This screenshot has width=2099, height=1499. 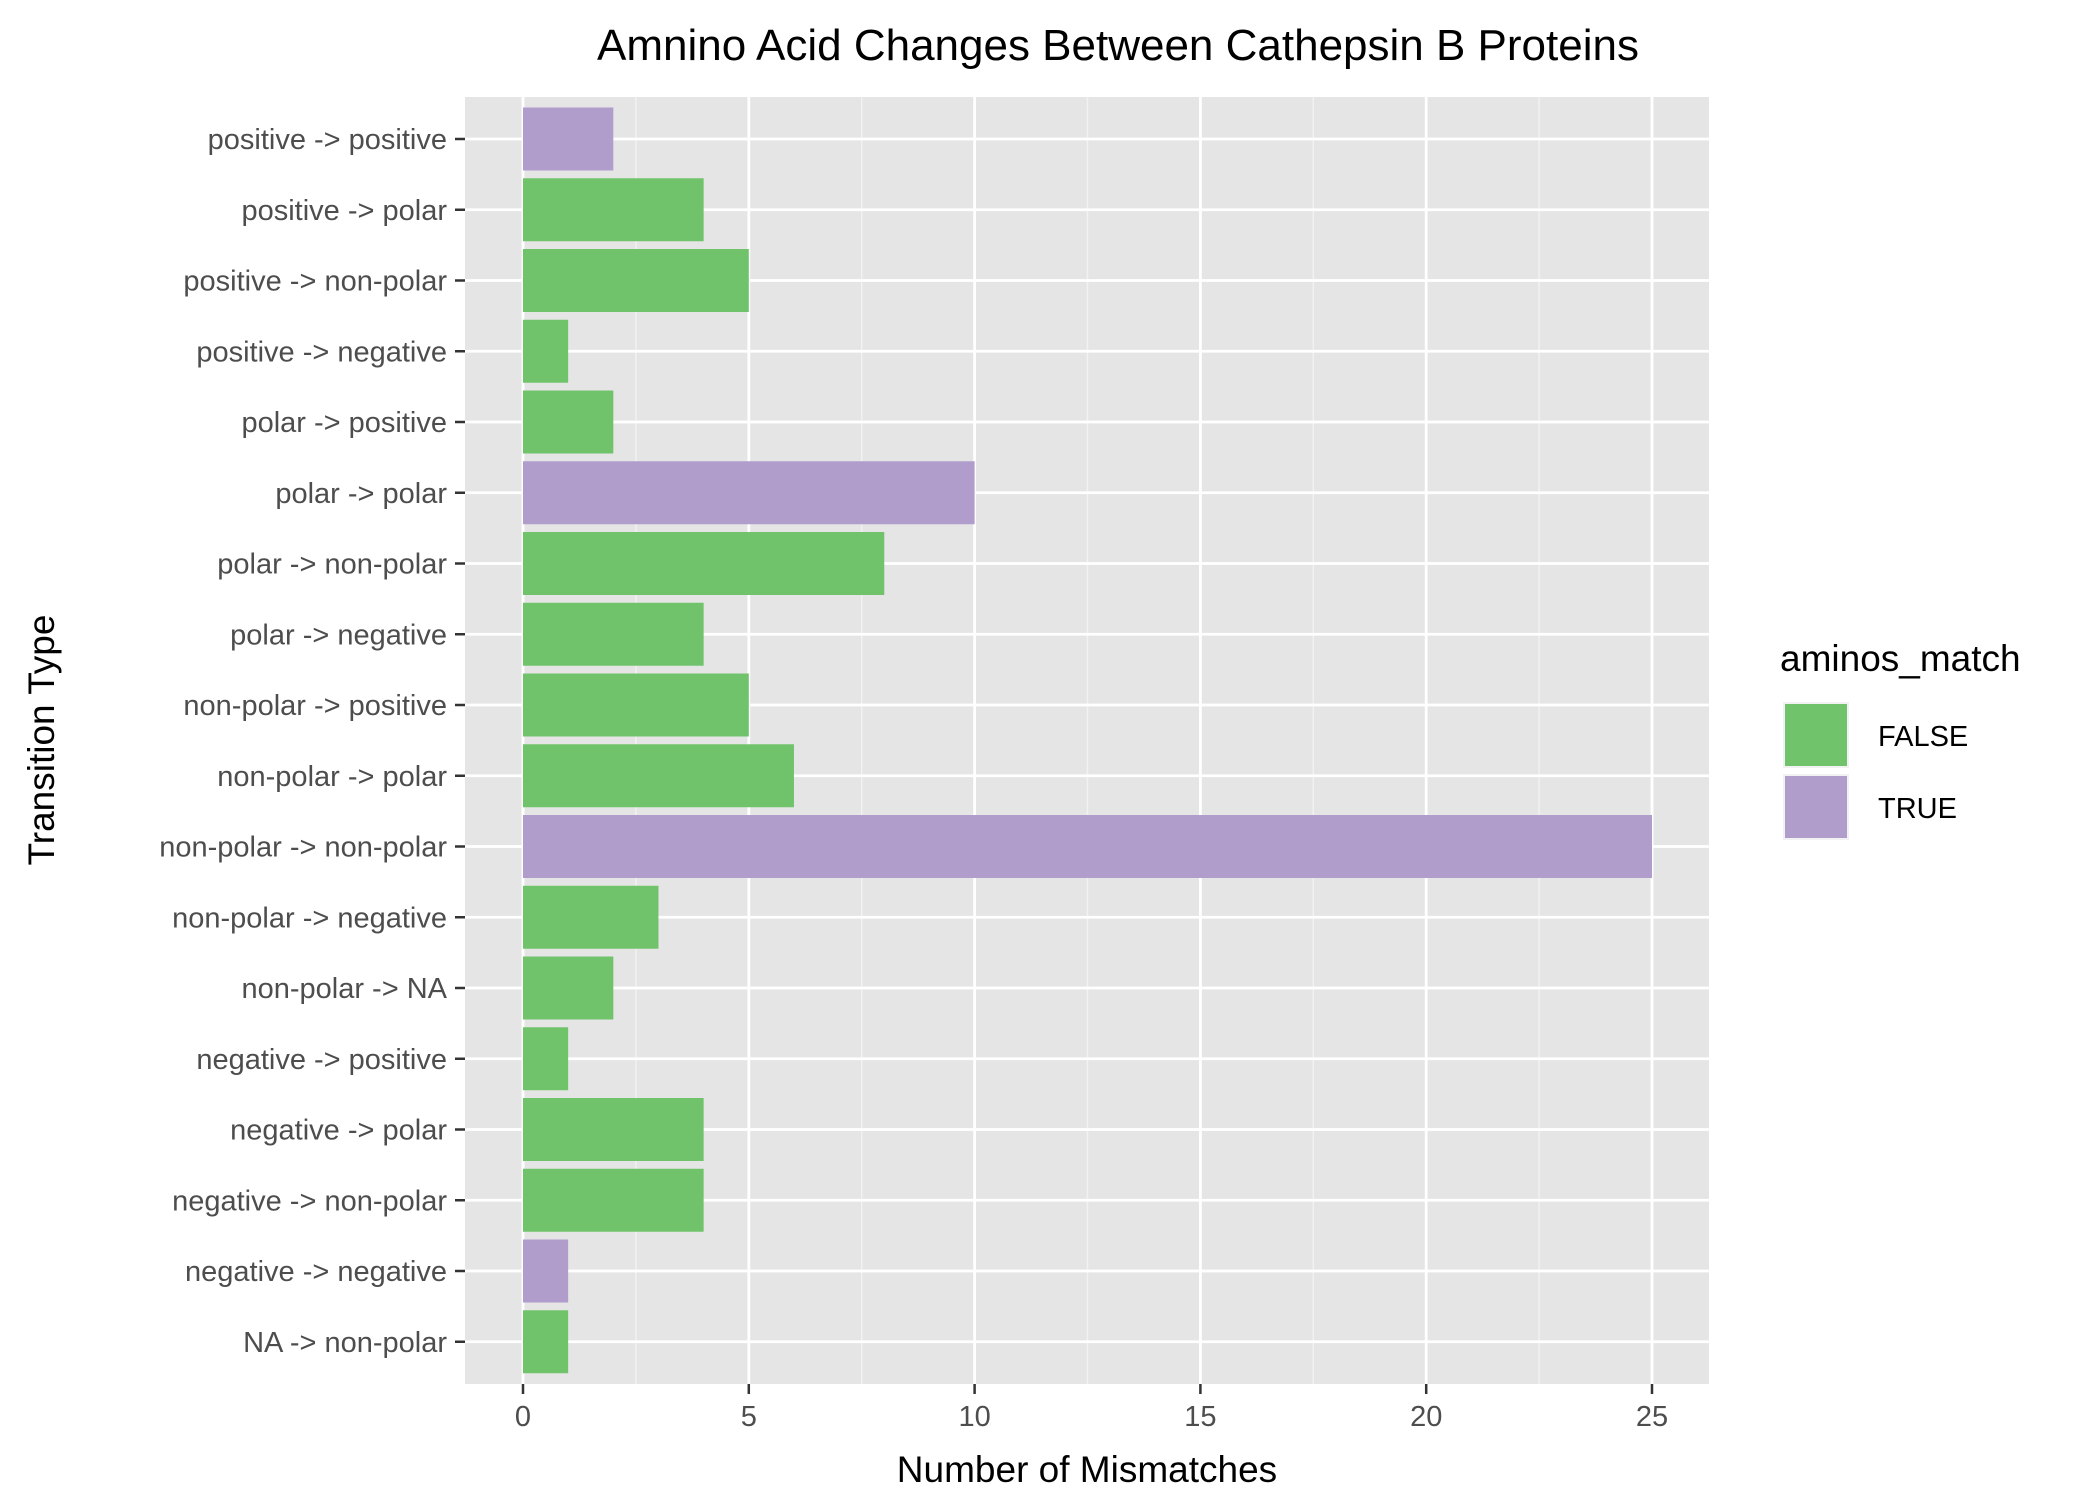 What do you see at coordinates (321, 1060) in the screenshot?
I see `y-tick-label: negative -> positive` at bounding box center [321, 1060].